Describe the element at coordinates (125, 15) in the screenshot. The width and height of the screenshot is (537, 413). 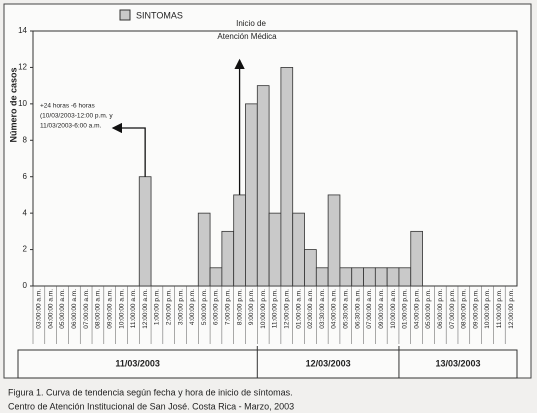
I see `legend-swatch` at that location.